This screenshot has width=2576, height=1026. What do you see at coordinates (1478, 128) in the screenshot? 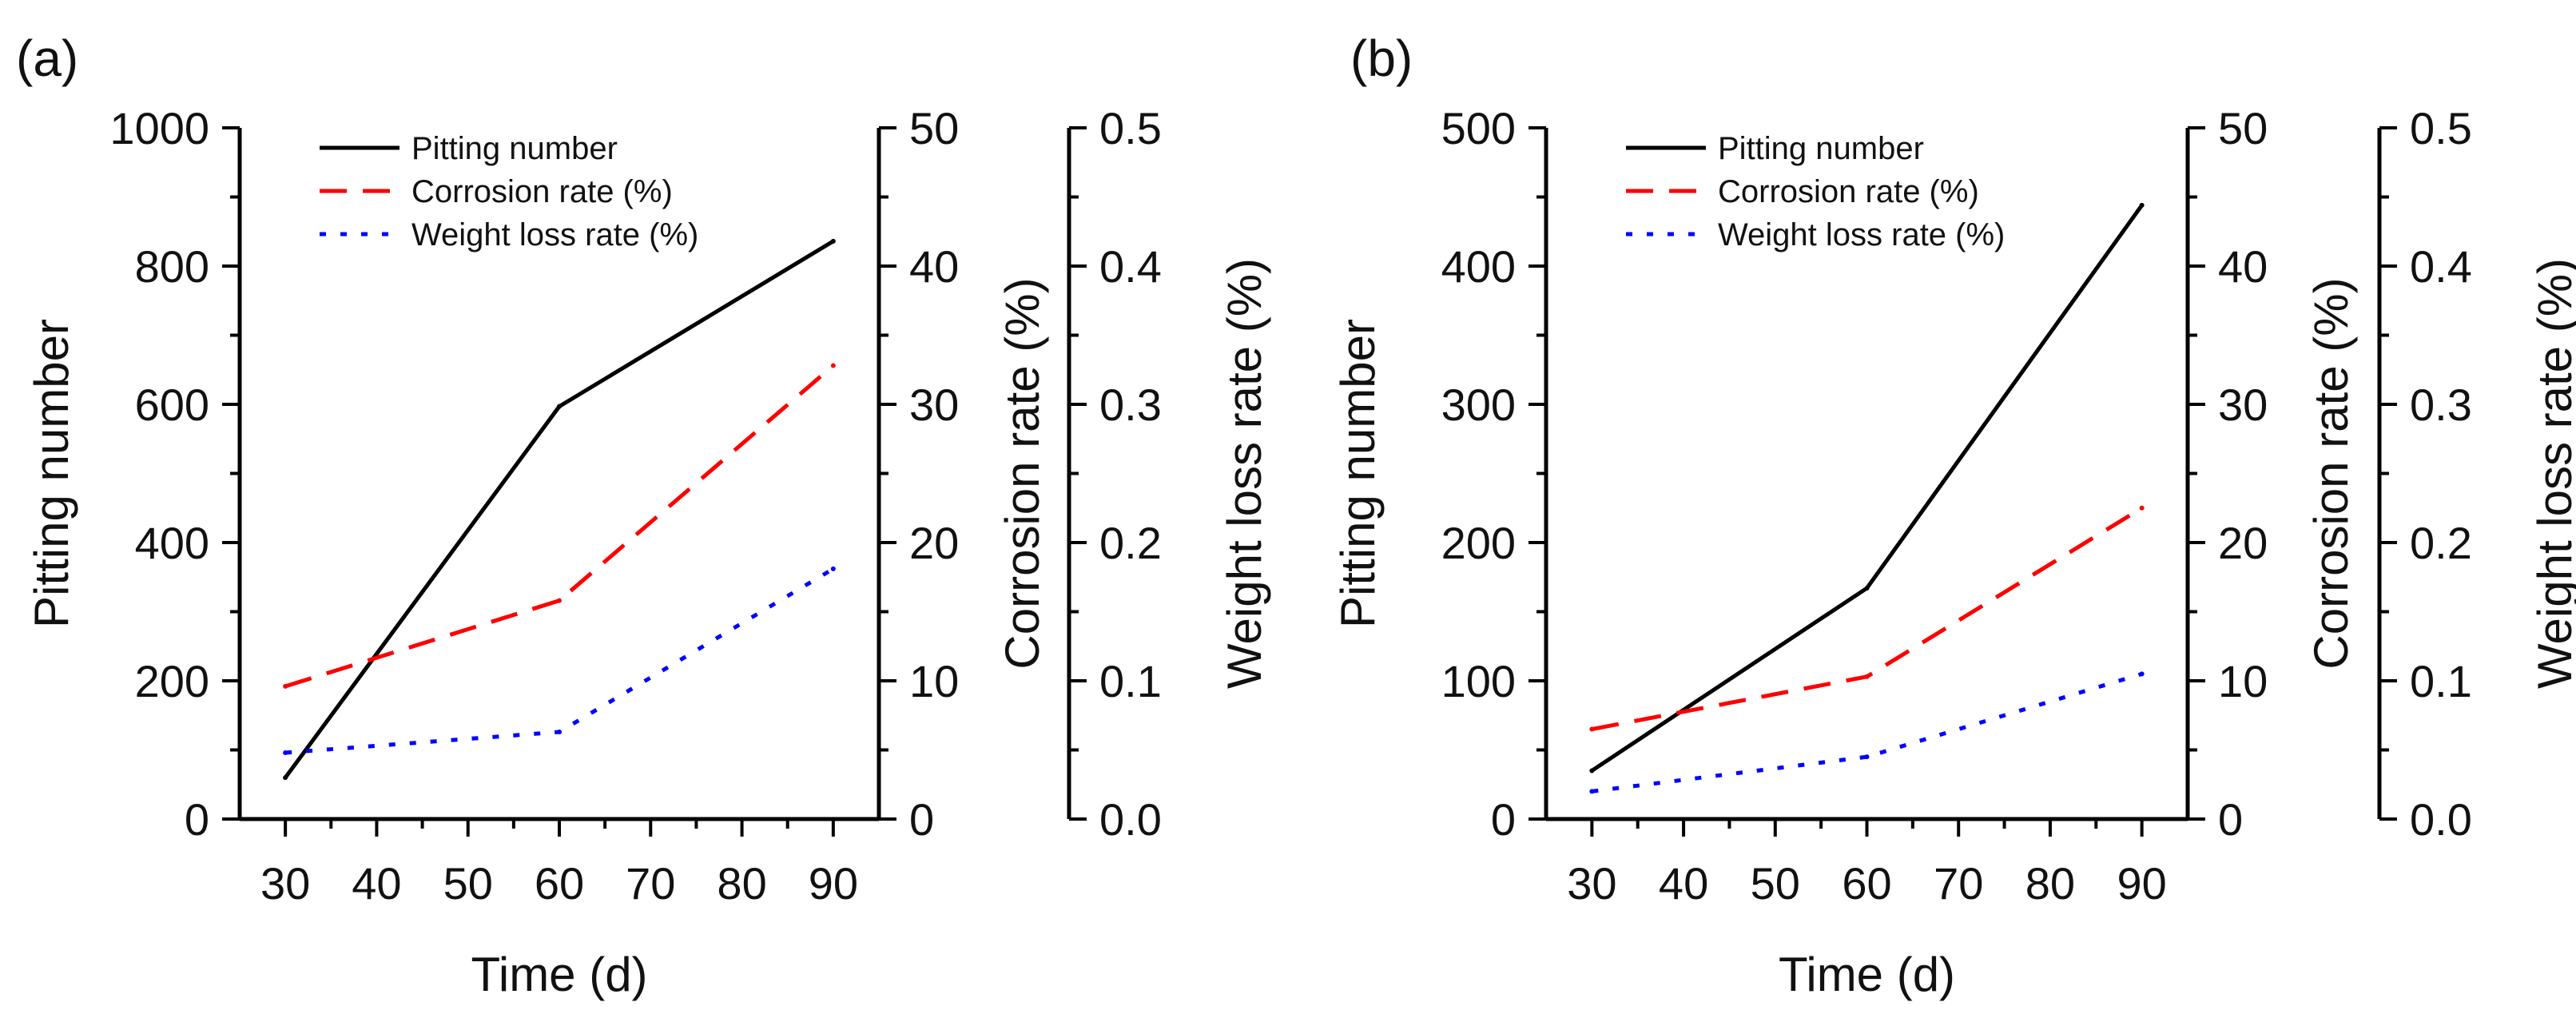
I see `y-tick-label-pitting: 500` at bounding box center [1478, 128].